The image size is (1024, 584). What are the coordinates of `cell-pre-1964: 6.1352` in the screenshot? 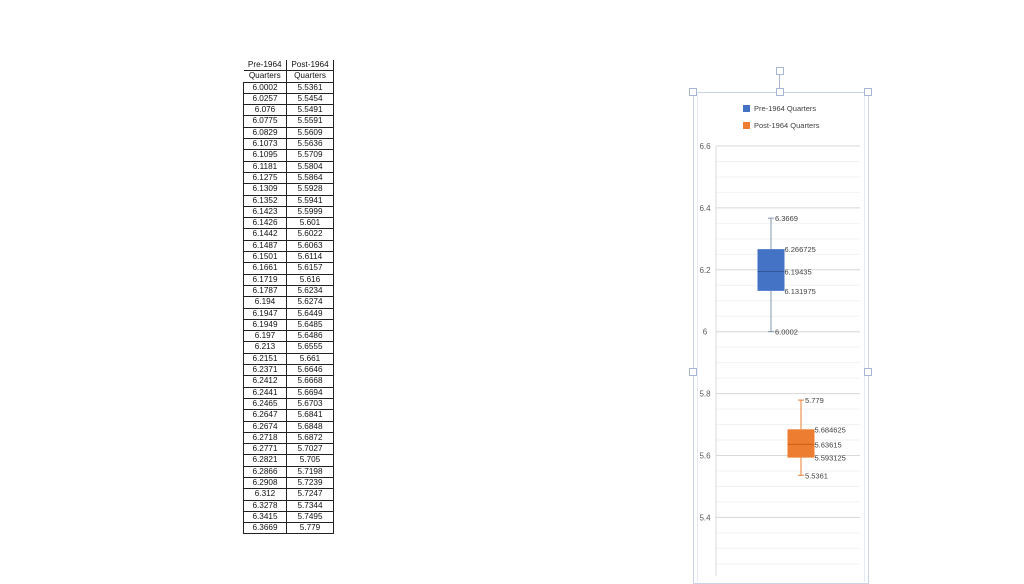 It's located at (265, 200).